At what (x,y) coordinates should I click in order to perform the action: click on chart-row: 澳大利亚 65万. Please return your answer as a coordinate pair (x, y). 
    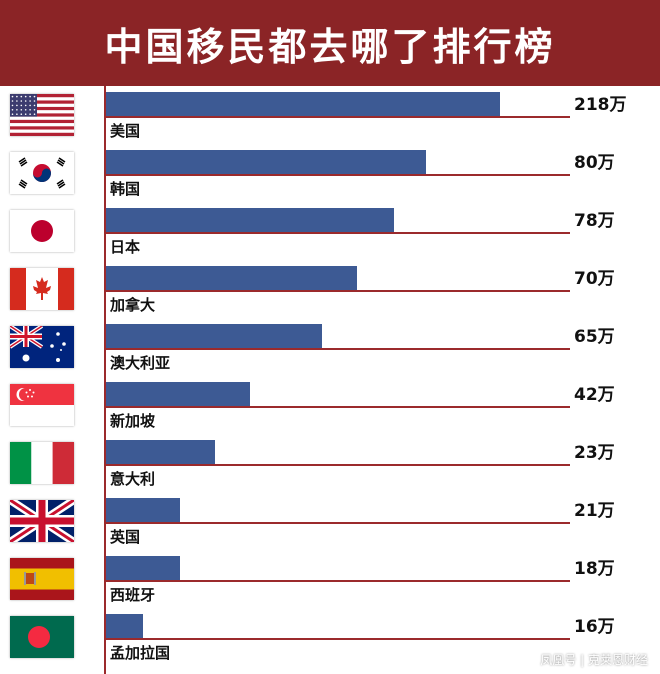
    Looking at the image, I should click on (330, 347).